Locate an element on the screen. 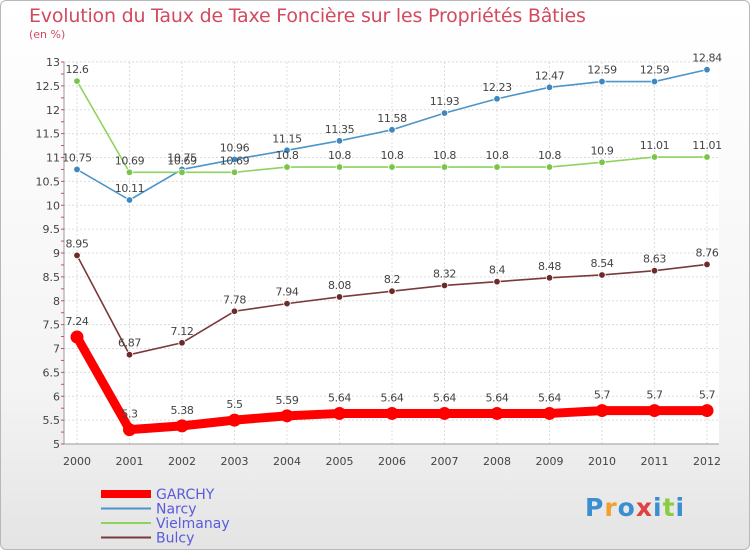 This screenshot has width=750, height=550. data-label-garchy: 7.24 is located at coordinates (77, 321).